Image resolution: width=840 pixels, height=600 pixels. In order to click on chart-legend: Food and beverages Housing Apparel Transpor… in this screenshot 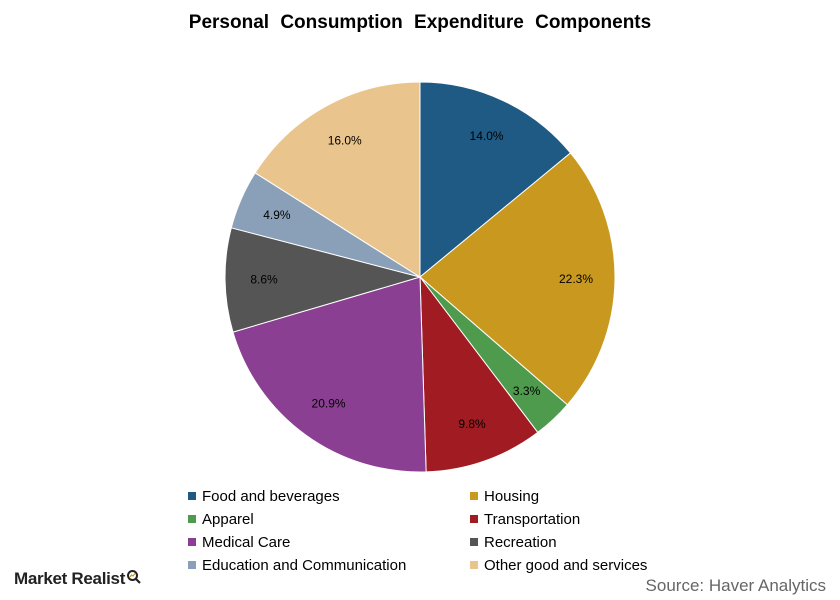, I will do `click(448, 530)`.